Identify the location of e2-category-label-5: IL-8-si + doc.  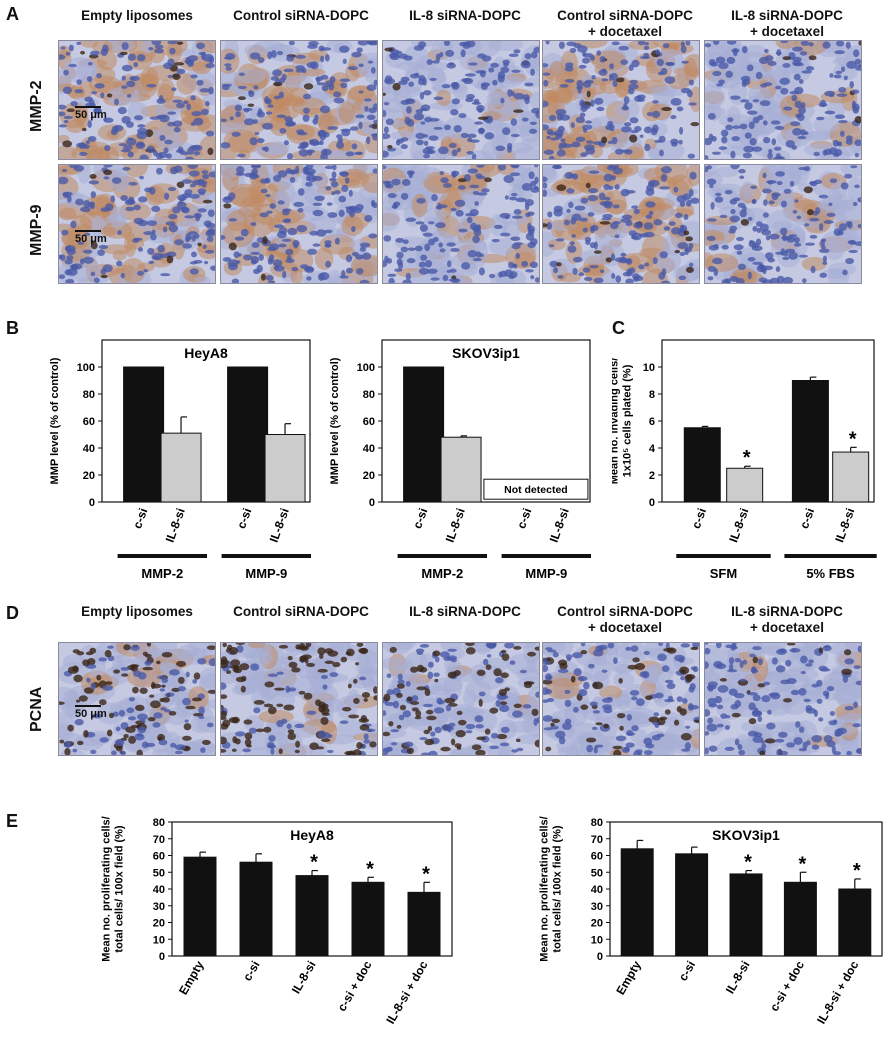
(837, 992).